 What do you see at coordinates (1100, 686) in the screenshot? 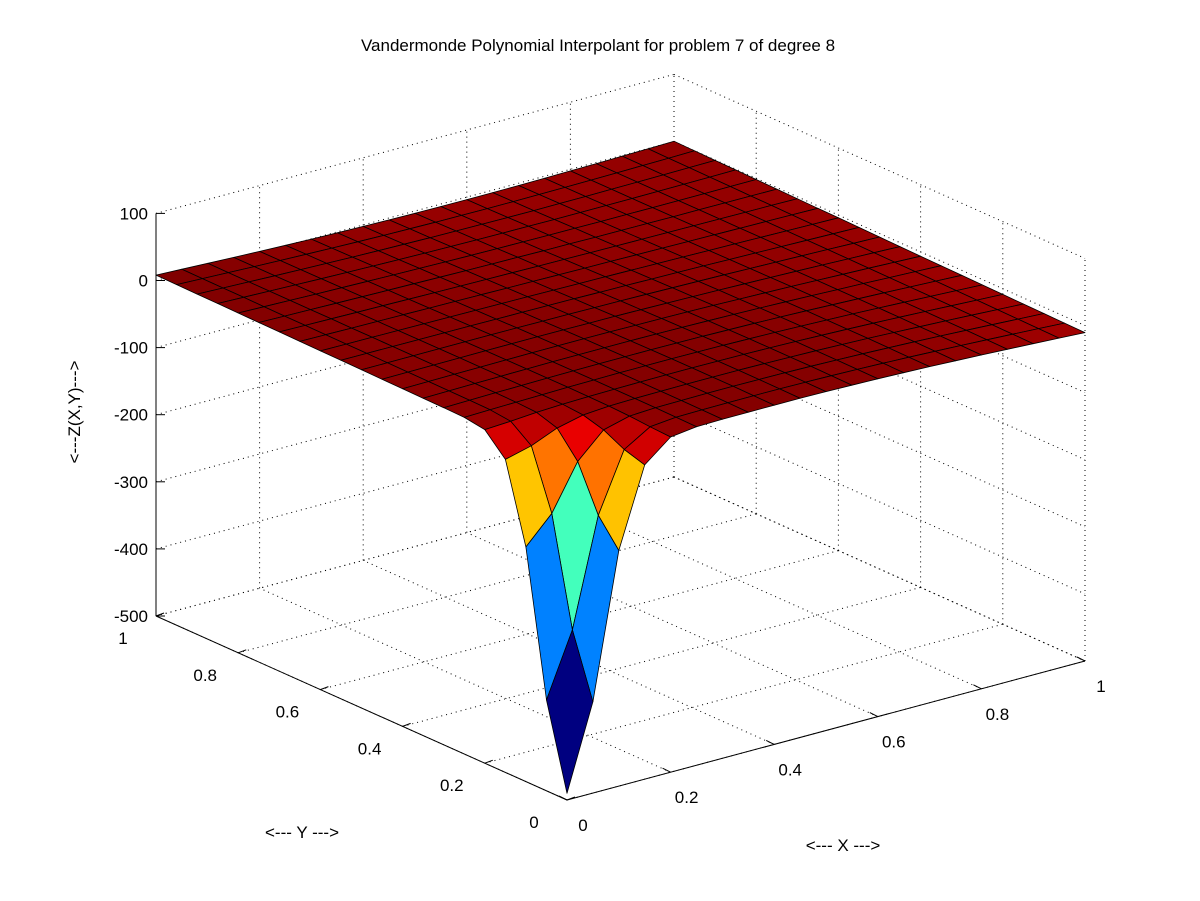
I see `x-tick-label: 1` at bounding box center [1100, 686].